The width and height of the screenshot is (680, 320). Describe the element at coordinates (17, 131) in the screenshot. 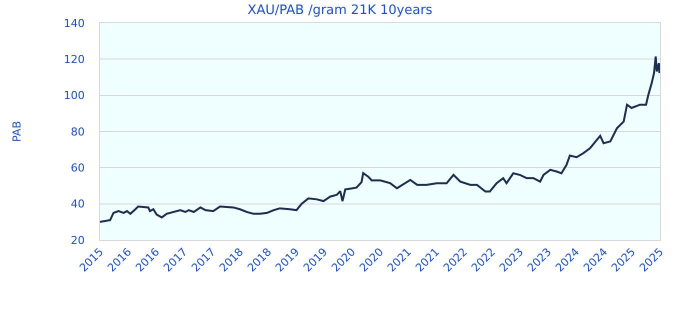

I see `y-axis-title: PAB` at that location.